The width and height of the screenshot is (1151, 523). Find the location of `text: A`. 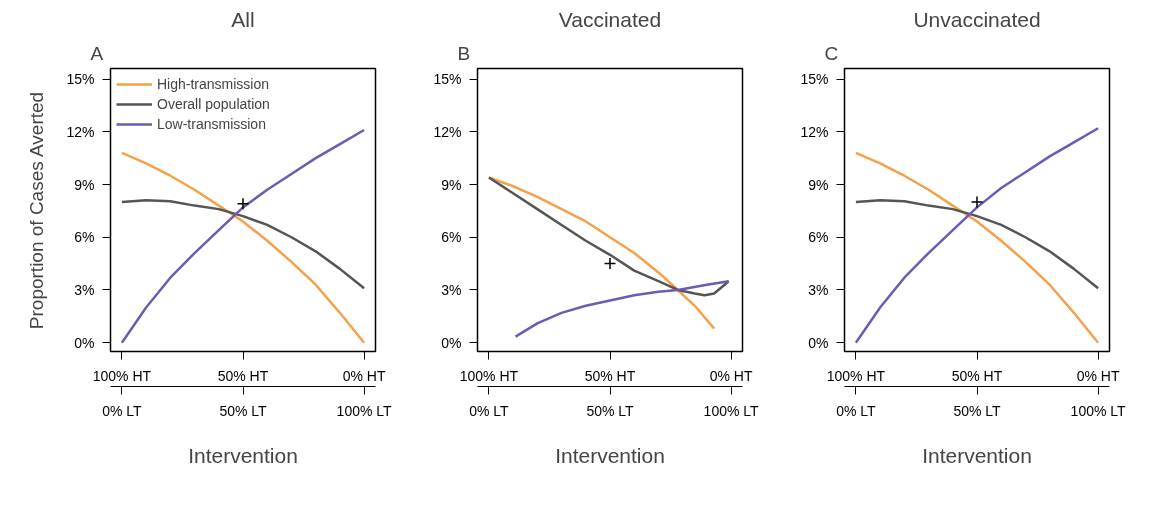

text: A is located at coordinates (97, 53).